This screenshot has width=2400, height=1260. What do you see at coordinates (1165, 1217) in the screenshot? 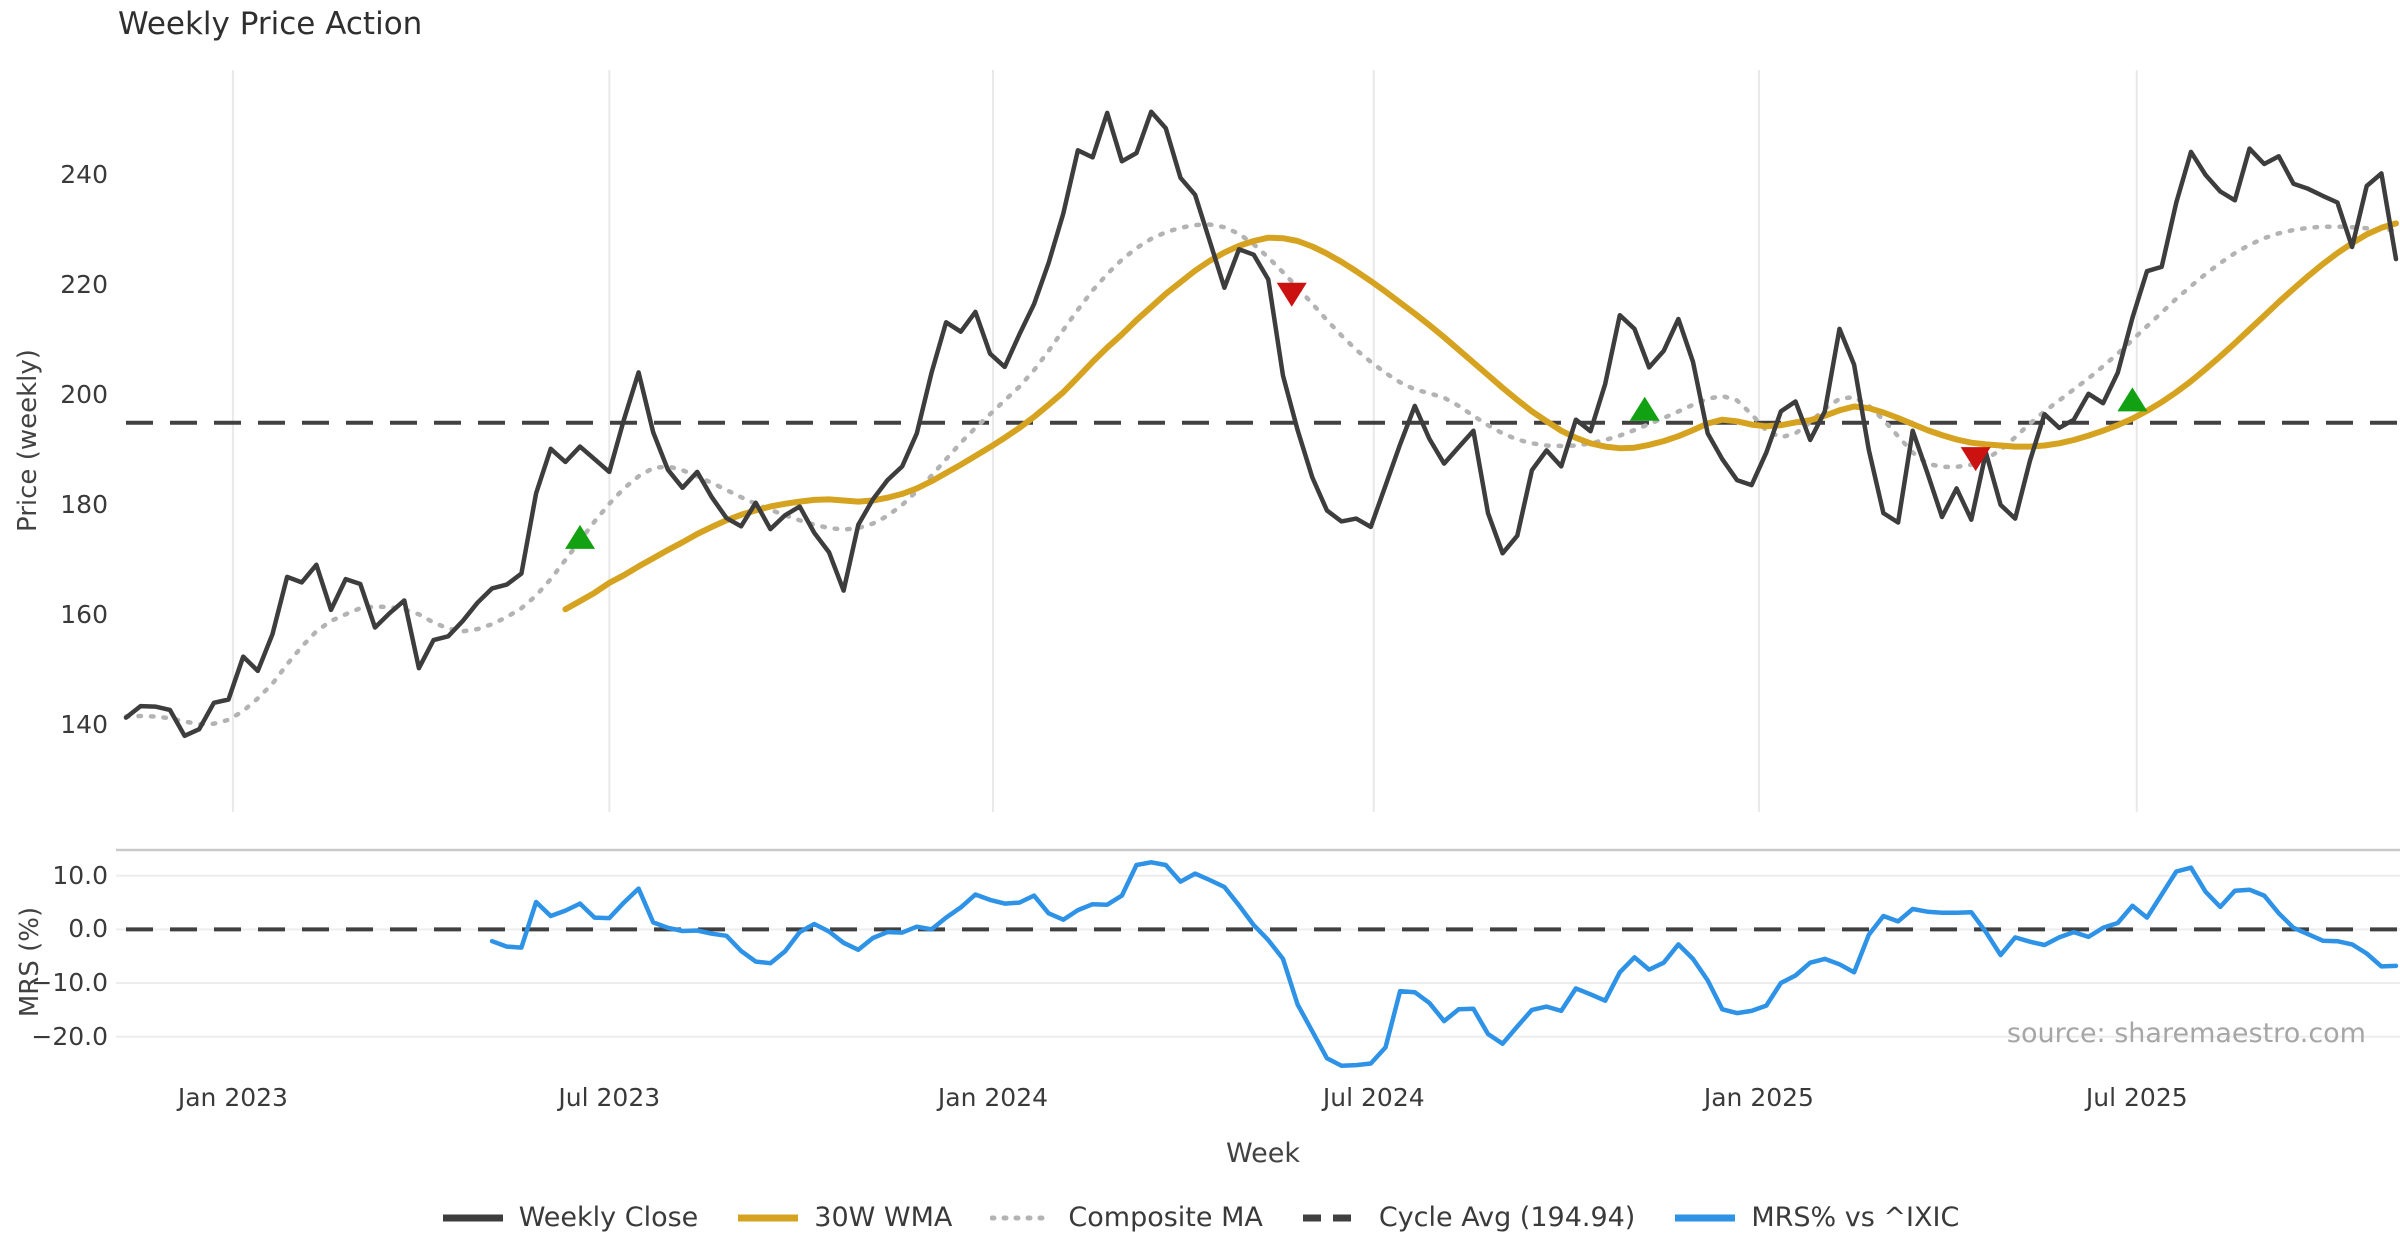
I see `legend-label: Composite MA` at bounding box center [1165, 1217].